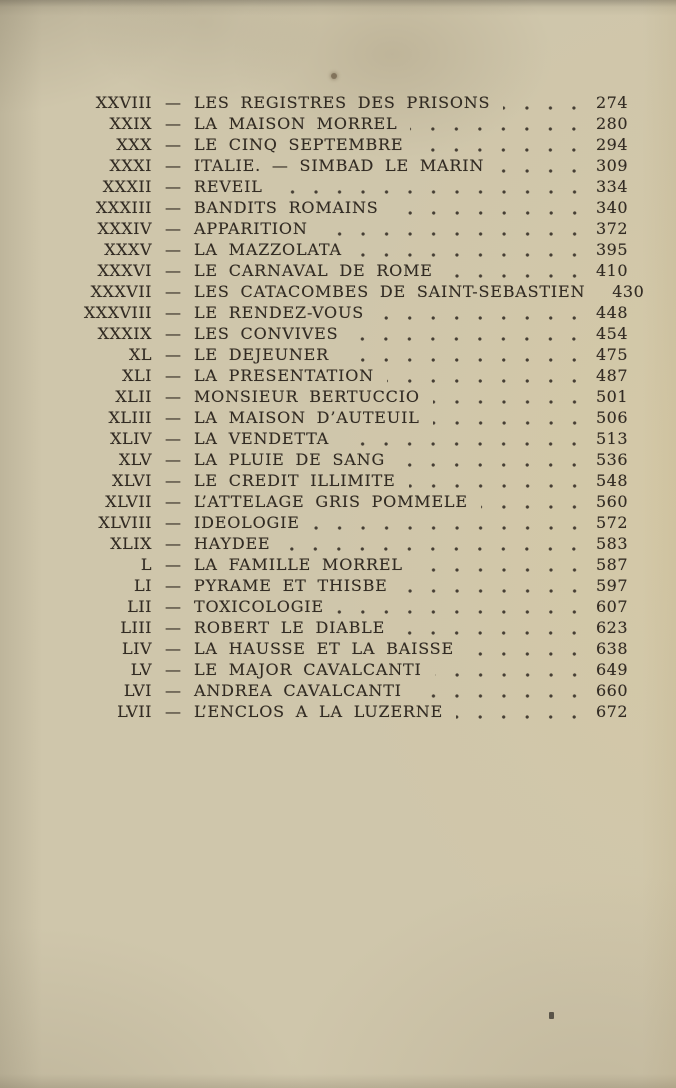 The height and width of the screenshot is (1088, 676). I want to click on toc-entry: LIV — LA HAUSSE ET LA BAISSE 638, so click(346, 648).